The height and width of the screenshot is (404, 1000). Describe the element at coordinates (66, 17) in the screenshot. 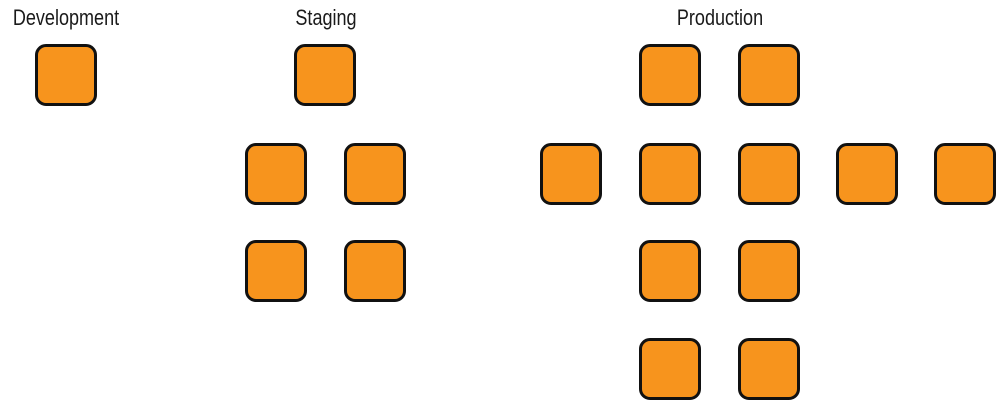

I see `development-label: Development` at that location.